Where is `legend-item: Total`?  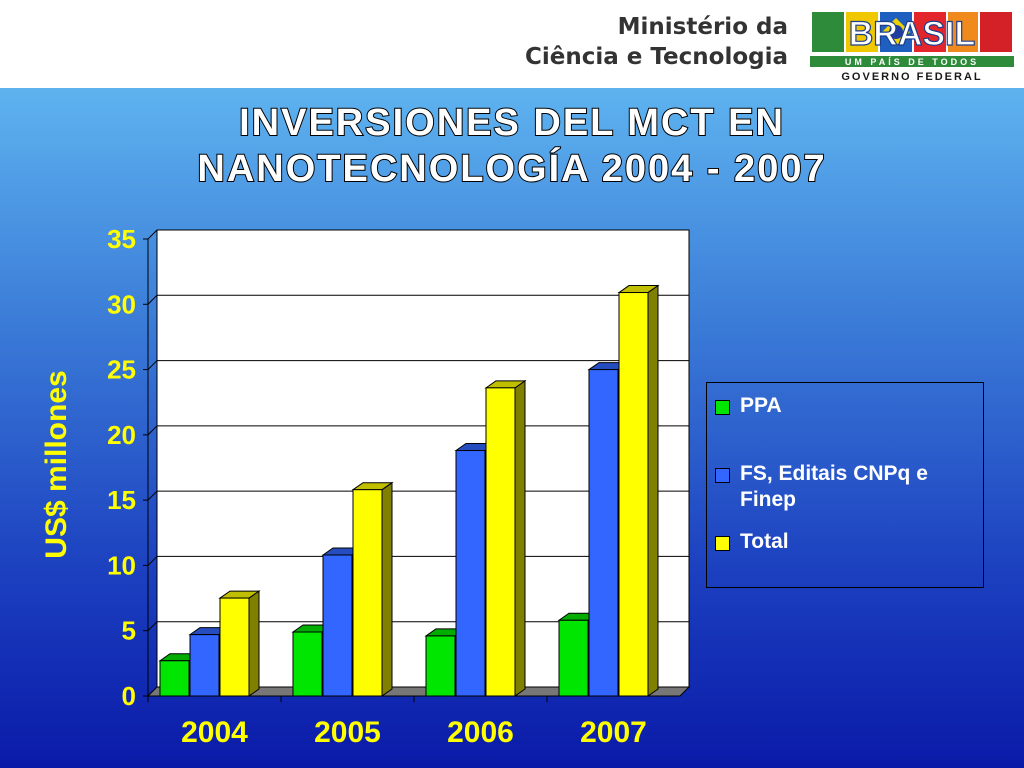 legend-item: Total is located at coordinates (847, 542).